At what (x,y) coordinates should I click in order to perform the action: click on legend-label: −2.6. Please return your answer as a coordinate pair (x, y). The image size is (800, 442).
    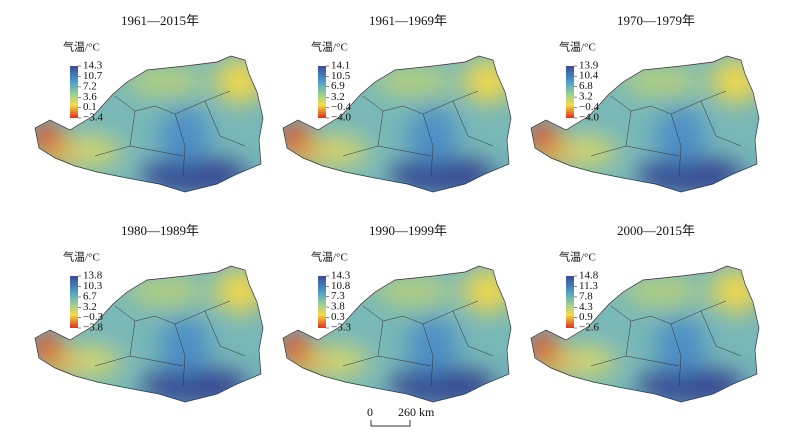
    Looking at the image, I should click on (589, 328).